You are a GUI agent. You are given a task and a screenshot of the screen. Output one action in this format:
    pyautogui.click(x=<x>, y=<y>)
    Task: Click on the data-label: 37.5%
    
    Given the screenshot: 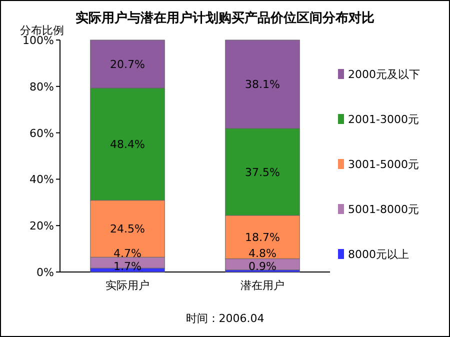 What is the action you would take?
    pyautogui.click(x=262, y=172)
    